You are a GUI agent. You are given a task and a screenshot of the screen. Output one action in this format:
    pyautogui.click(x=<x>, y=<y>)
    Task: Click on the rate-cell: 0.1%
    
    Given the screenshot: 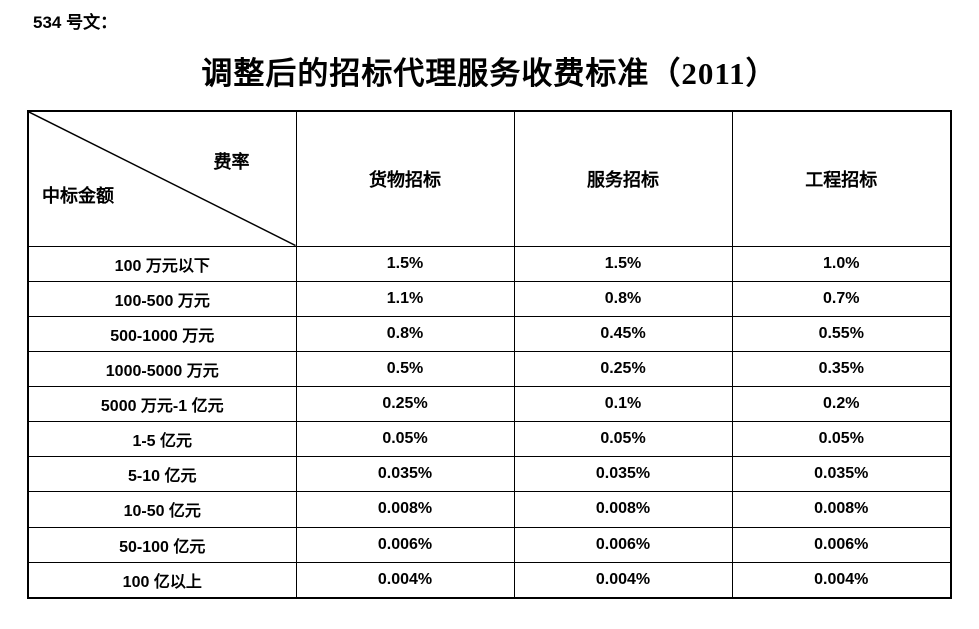 What is the action you would take?
    pyautogui.click(x=623, y=404)
    